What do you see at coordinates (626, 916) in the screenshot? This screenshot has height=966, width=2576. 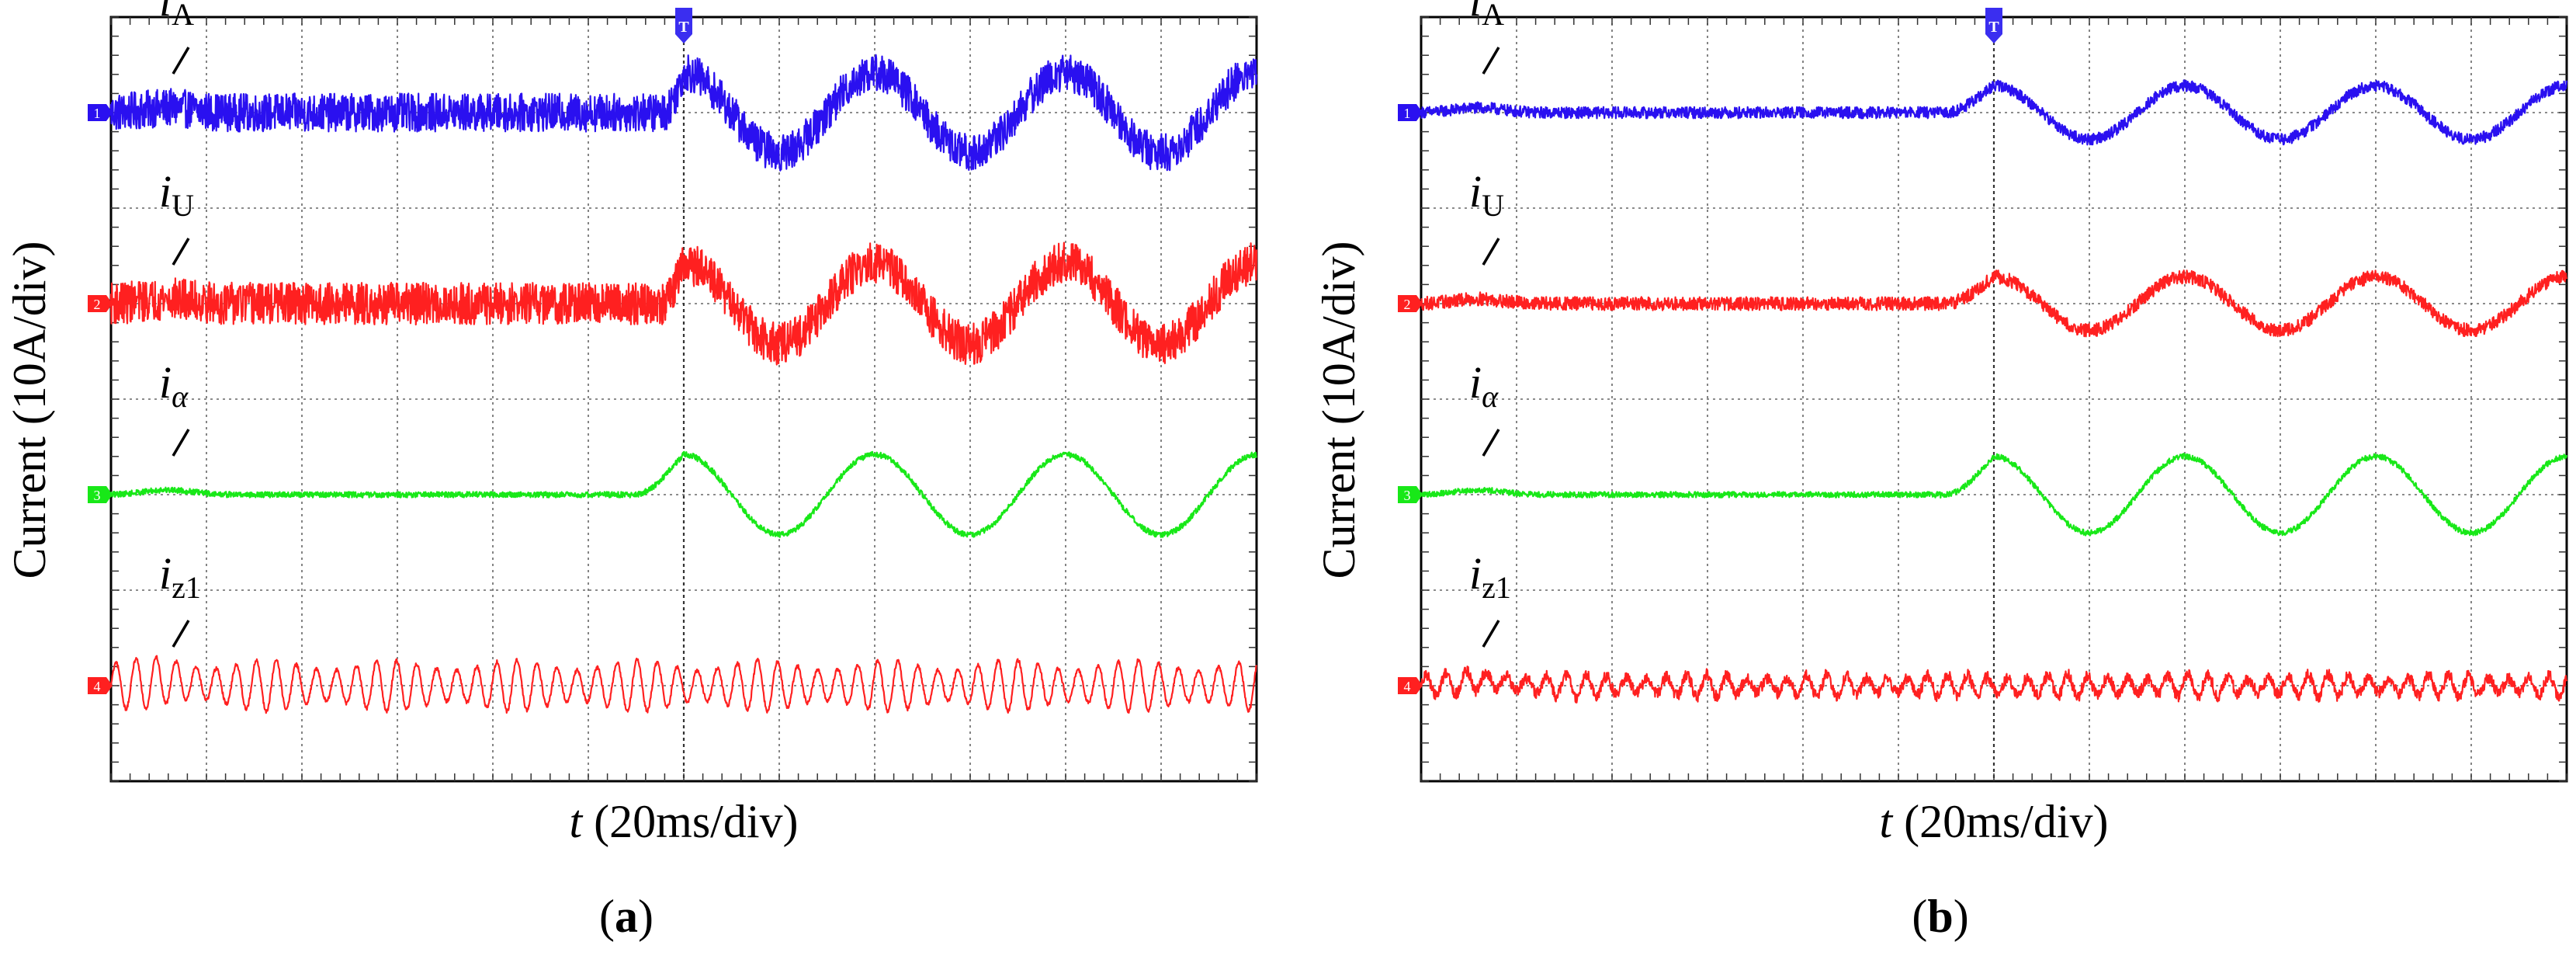 I see `panel-label: (a)` at bounding box center [626, 916].